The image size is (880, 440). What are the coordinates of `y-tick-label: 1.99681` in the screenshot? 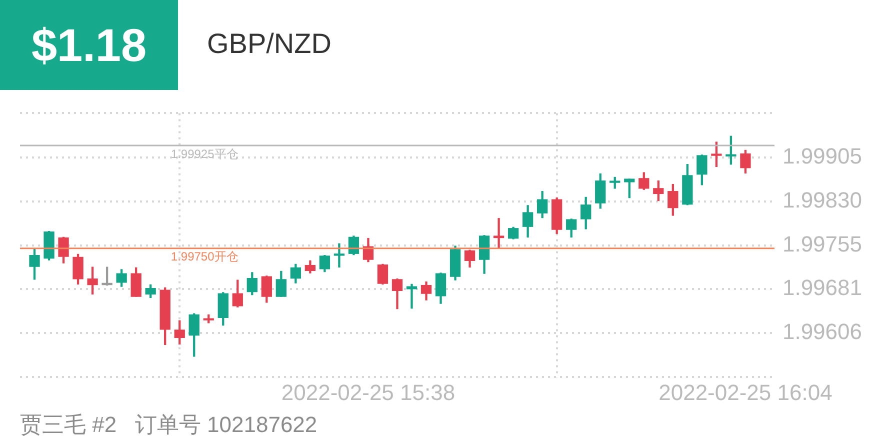 It's located at (822, 287).